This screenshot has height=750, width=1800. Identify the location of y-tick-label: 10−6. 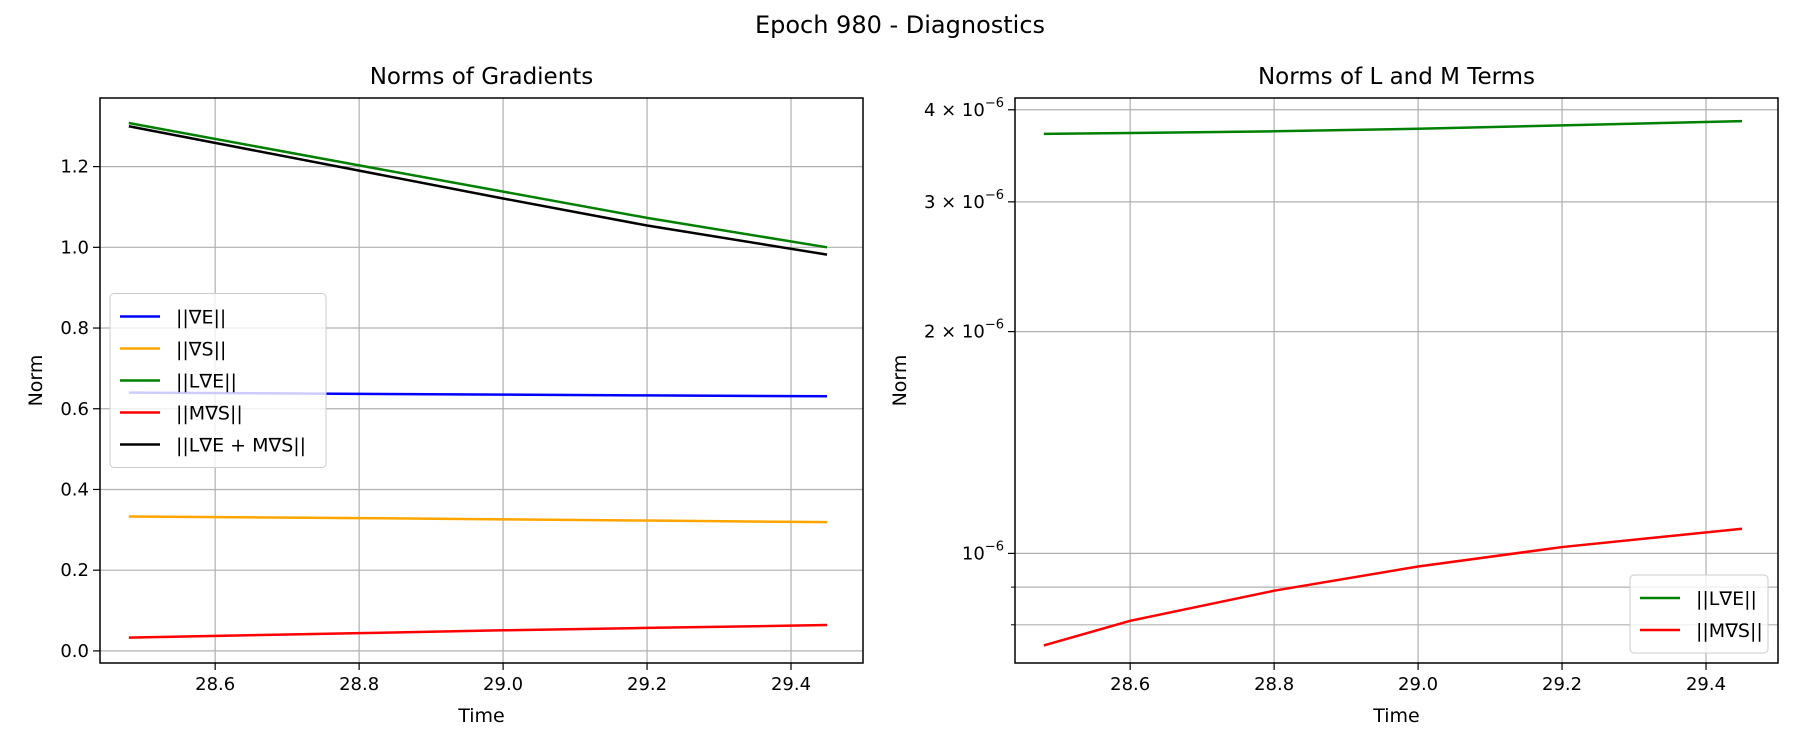
(983, 551).